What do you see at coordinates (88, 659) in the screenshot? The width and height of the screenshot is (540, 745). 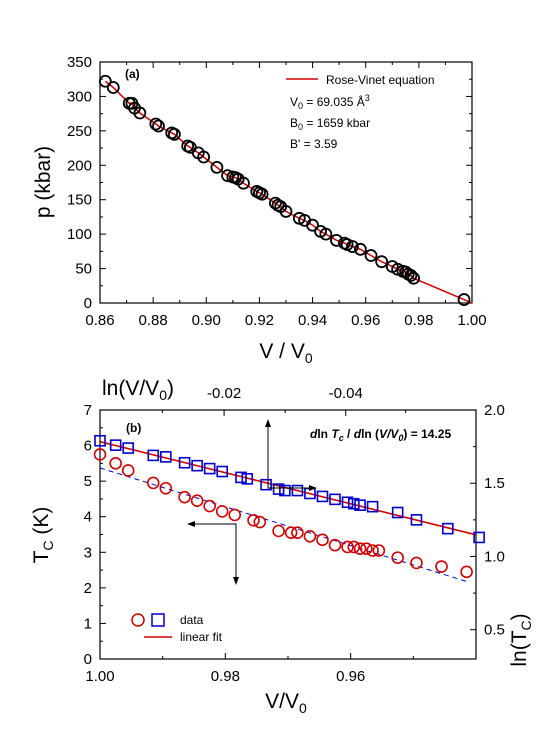 I see `panel-b-y-tick-label: 0` at bounding box center [88, 659].